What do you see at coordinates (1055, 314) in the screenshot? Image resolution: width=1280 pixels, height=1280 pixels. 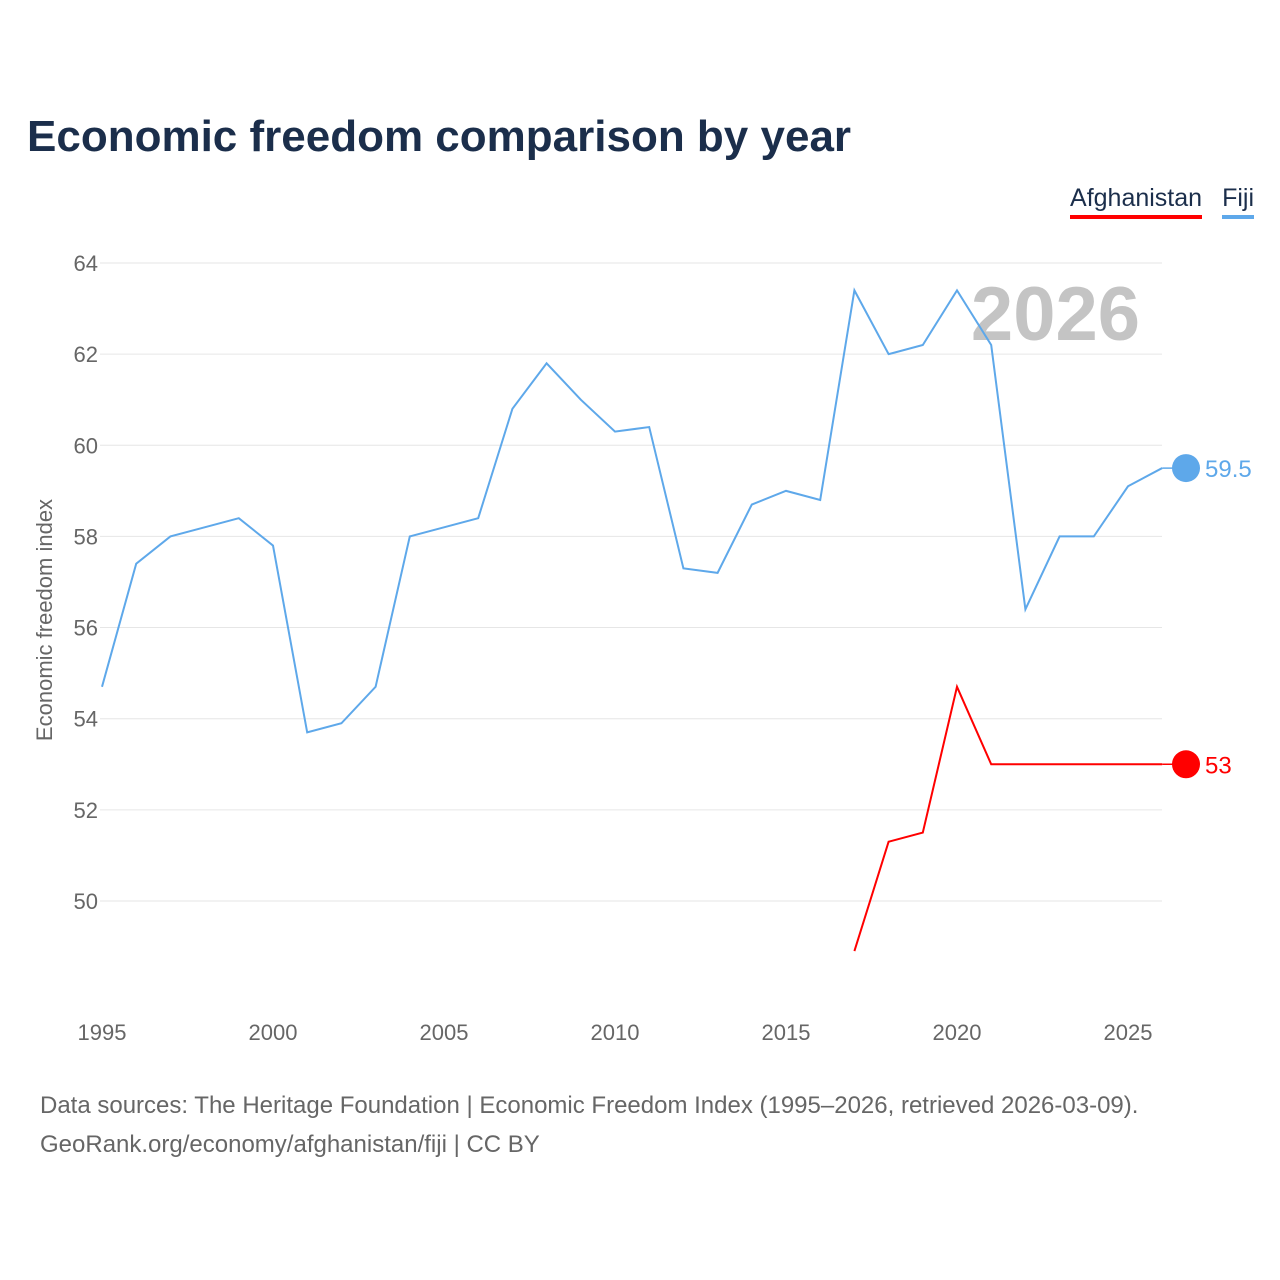 I see `year-watermark: 2026` at bounding box center [1055, 314].